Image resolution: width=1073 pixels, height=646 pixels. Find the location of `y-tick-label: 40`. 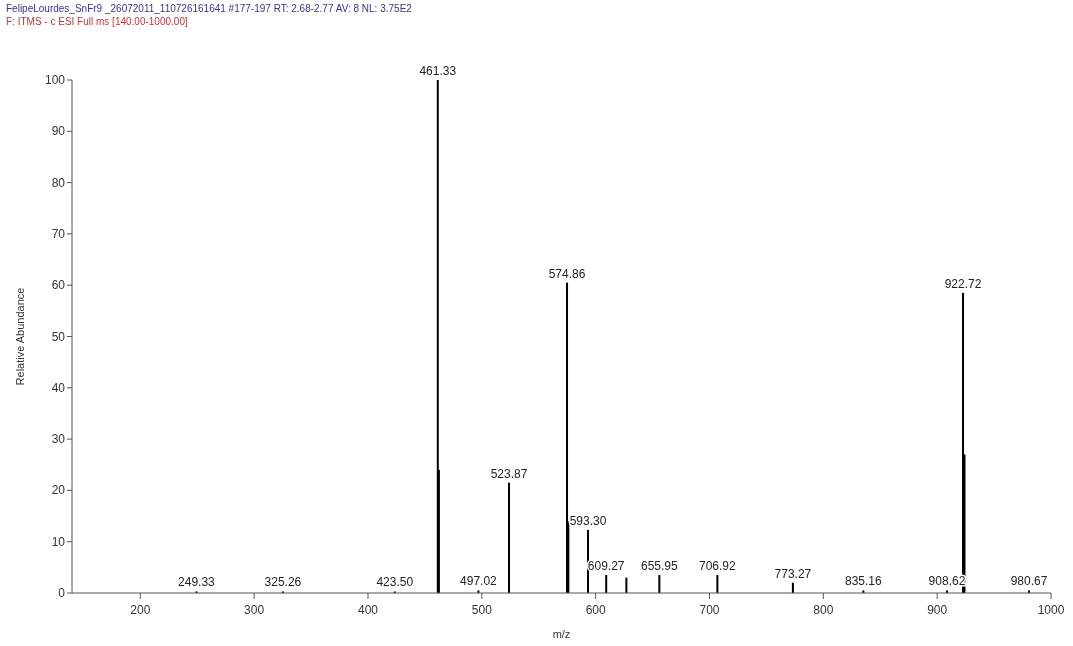

y-tick-label: 40 is located at coordinates (58, 387).